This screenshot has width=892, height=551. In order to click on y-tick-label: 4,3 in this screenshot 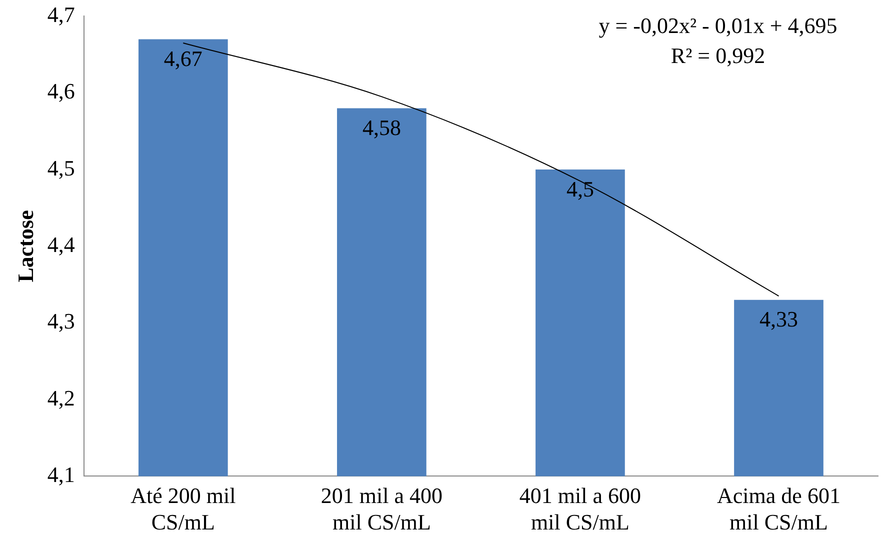, I will do `click(61, 321)`.